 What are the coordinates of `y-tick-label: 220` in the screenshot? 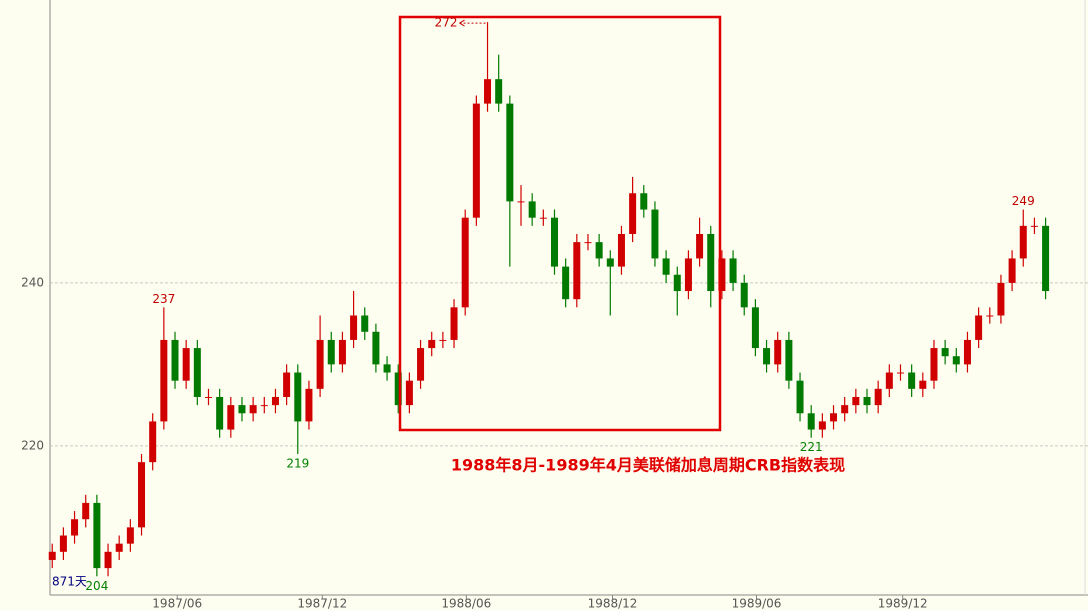 It's located at (32, 445).